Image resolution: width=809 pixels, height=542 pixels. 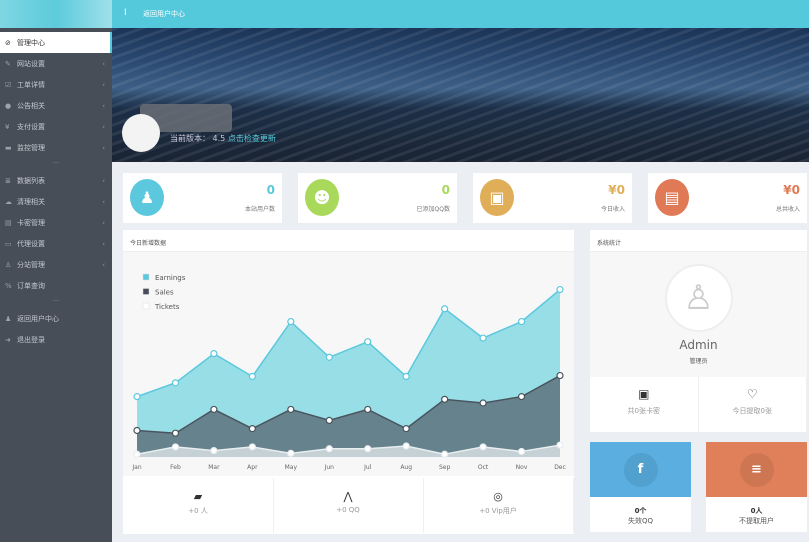 What do you see at coordinates (190, 138) in the screenshot?
I see `version-label: 当前版本：` at bounding box center [190, 138].